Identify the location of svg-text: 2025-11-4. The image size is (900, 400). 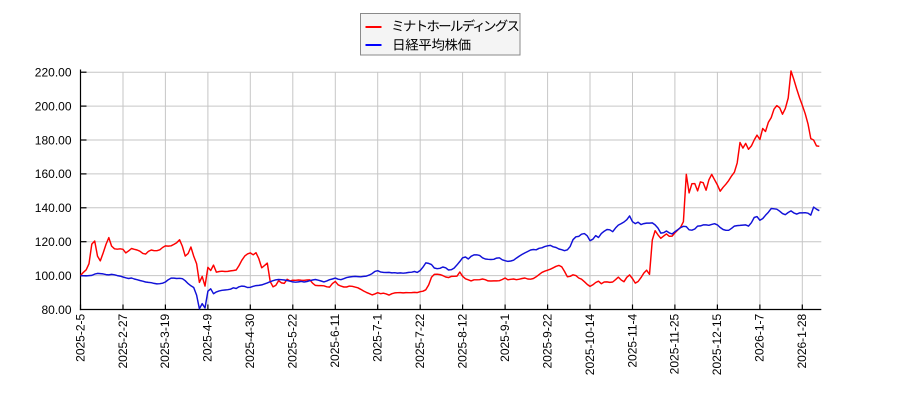
(632, 340).